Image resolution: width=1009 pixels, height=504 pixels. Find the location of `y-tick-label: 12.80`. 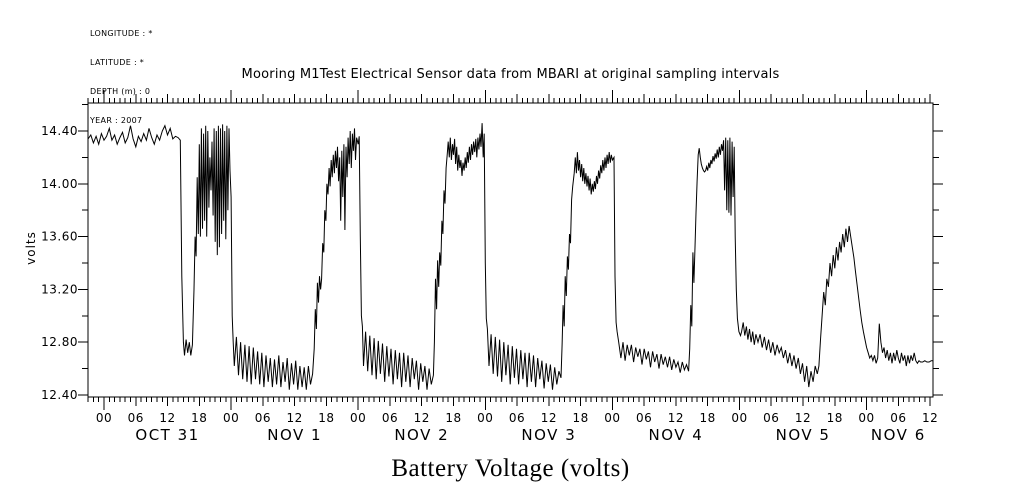

y-tick-label: 12.80 is located at coordinates (59, 342).